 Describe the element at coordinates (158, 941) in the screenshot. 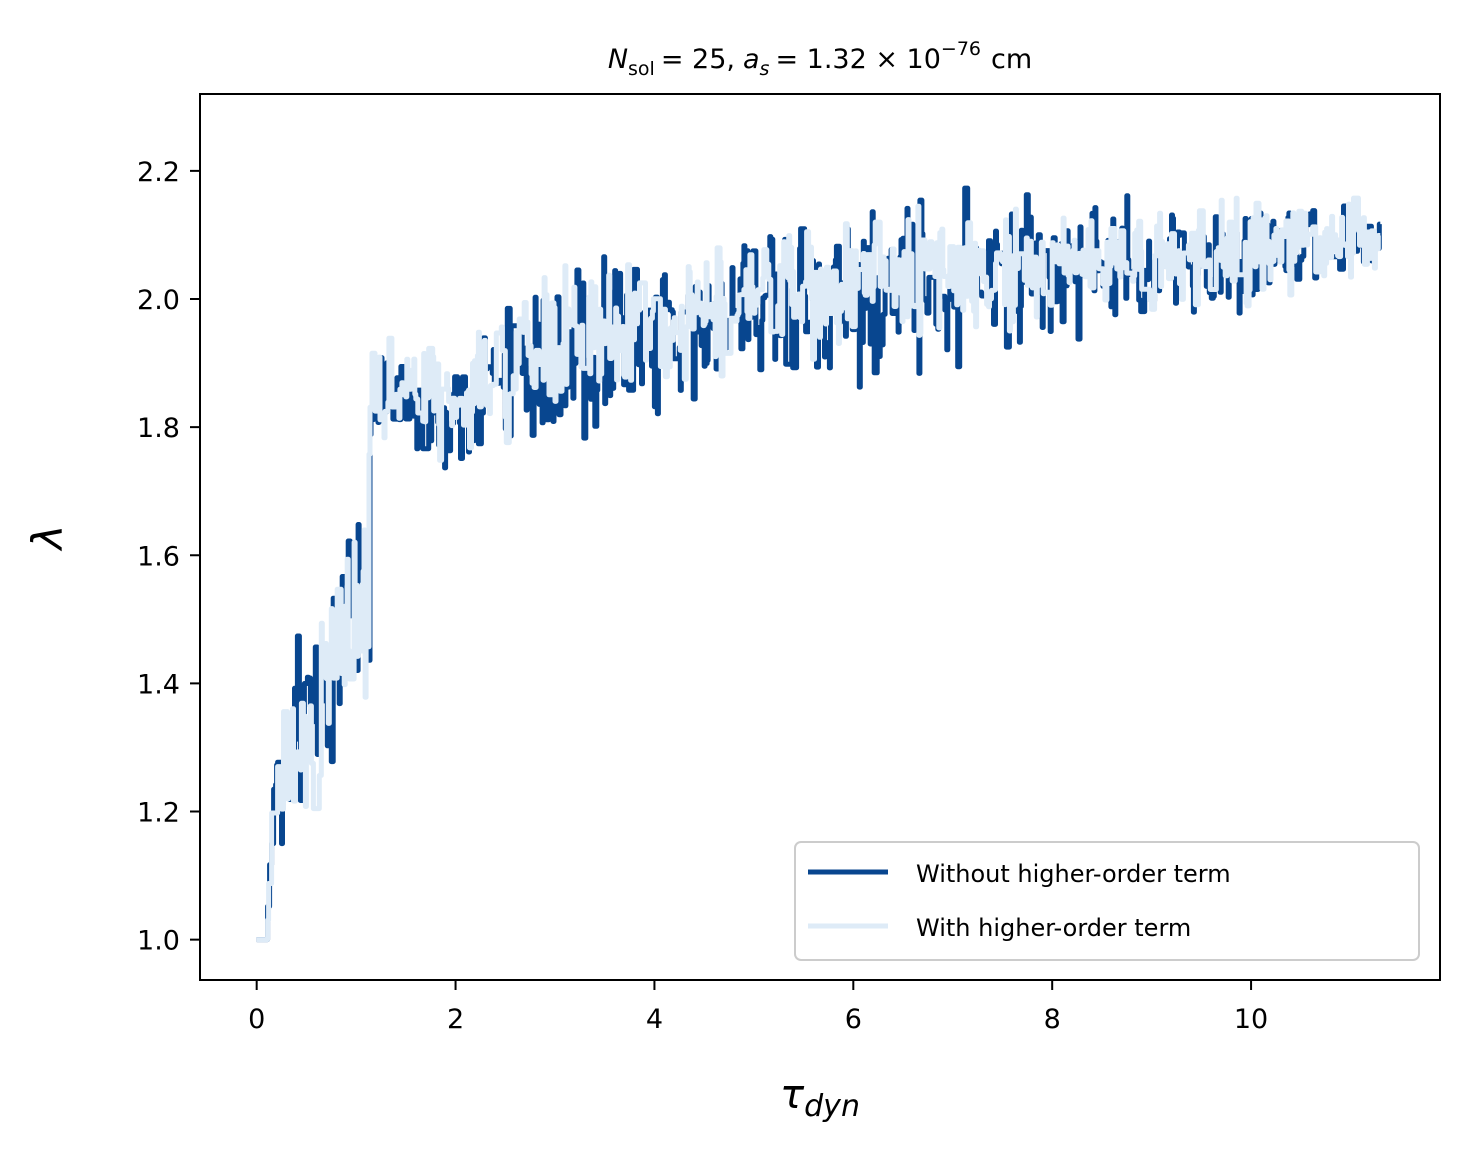

I see `y-tick-label: 1.0` at that location.